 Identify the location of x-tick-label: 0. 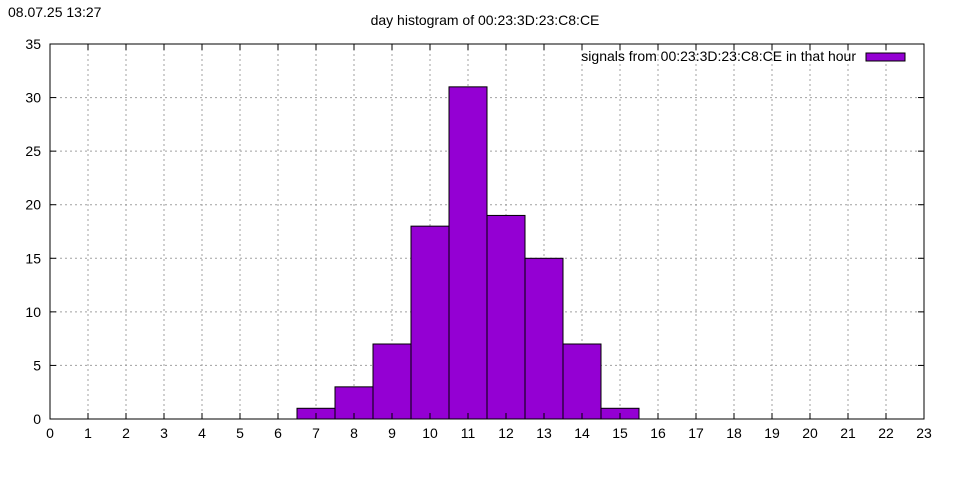
(50, 433).